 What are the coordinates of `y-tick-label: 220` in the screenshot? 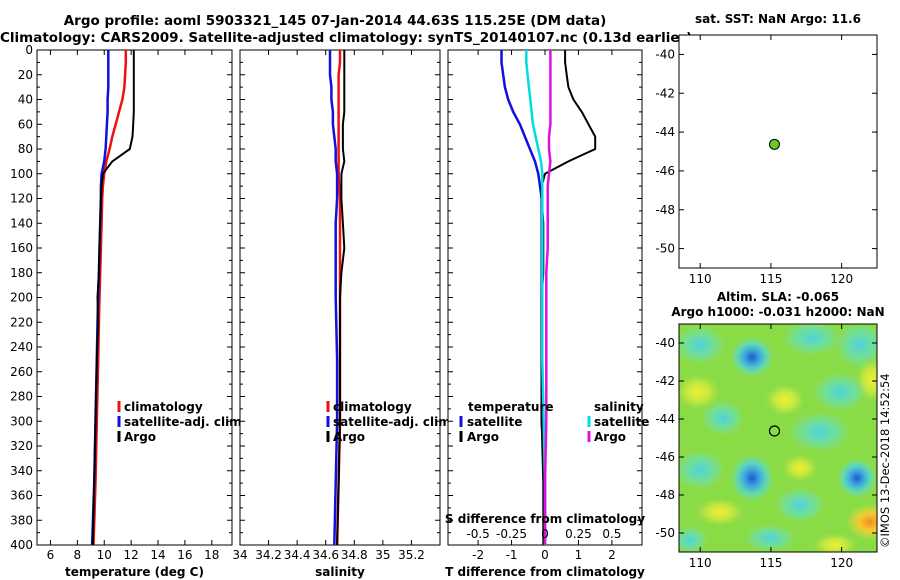 It's located at (21, 322).